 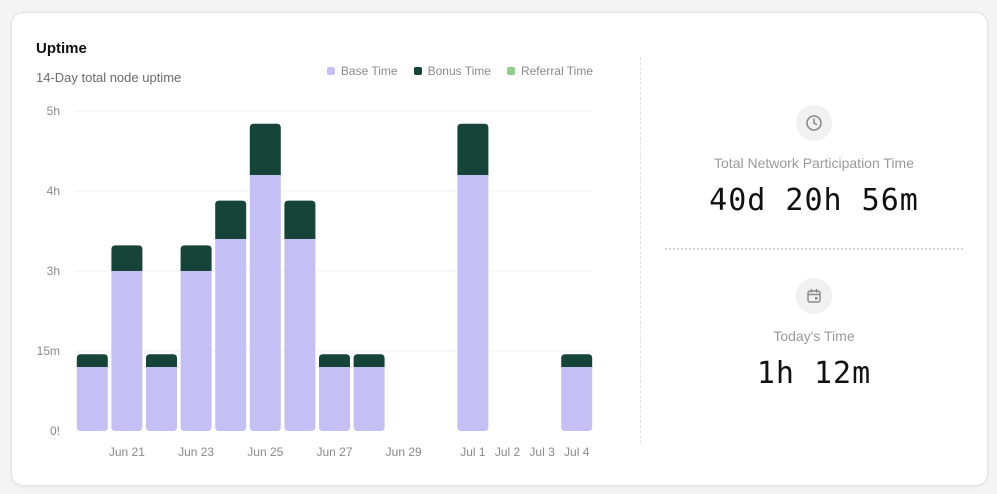 I want to click on today-time-panel: Today's Time 1h 12m, so click(x=814, y=334).